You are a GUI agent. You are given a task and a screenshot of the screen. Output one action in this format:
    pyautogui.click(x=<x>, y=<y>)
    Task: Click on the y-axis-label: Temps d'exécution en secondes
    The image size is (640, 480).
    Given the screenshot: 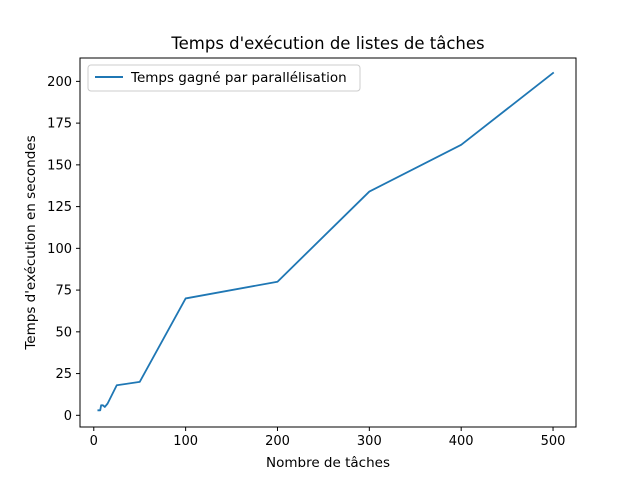 What is the action you would take?
    pyautogui.click(x=31, y=242)
    